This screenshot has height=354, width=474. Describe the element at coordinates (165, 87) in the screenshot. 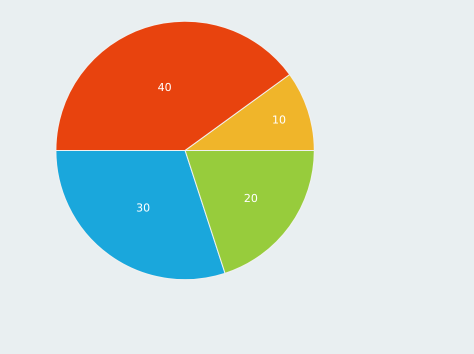

I see `data-label: 40` at that location.